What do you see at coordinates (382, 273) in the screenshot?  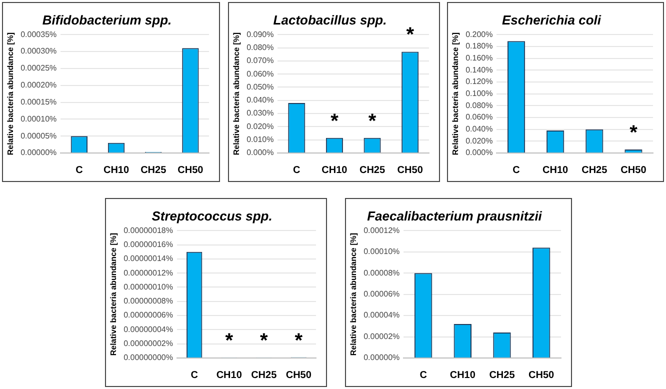 I see `y-tick-label: 0.00008%` at bounding box center [382, 273].